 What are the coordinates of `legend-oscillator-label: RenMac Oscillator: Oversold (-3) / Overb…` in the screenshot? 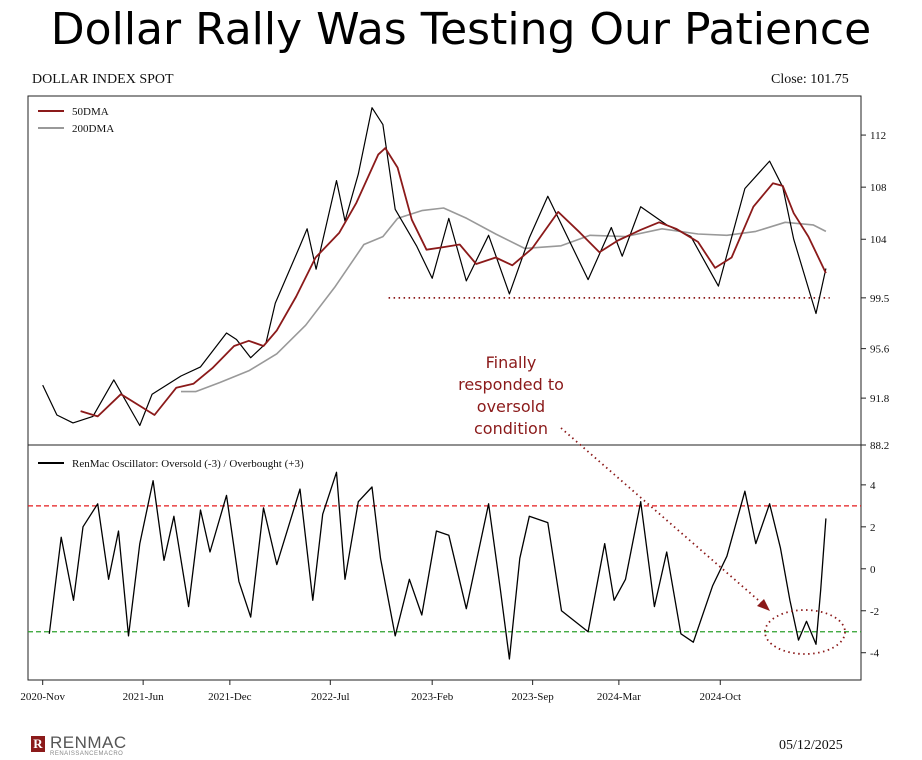 It's located at (188, 464).